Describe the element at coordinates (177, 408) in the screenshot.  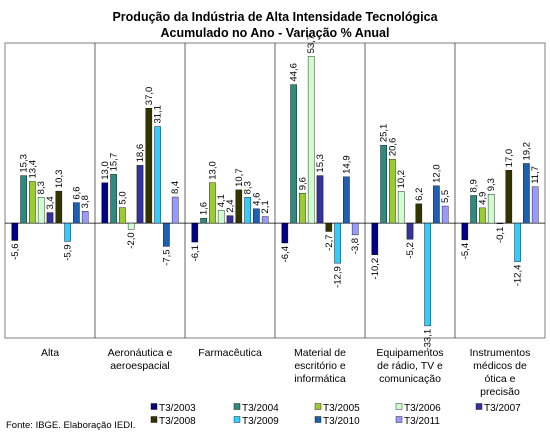
I see `legend-label: T3/2003` at that location.